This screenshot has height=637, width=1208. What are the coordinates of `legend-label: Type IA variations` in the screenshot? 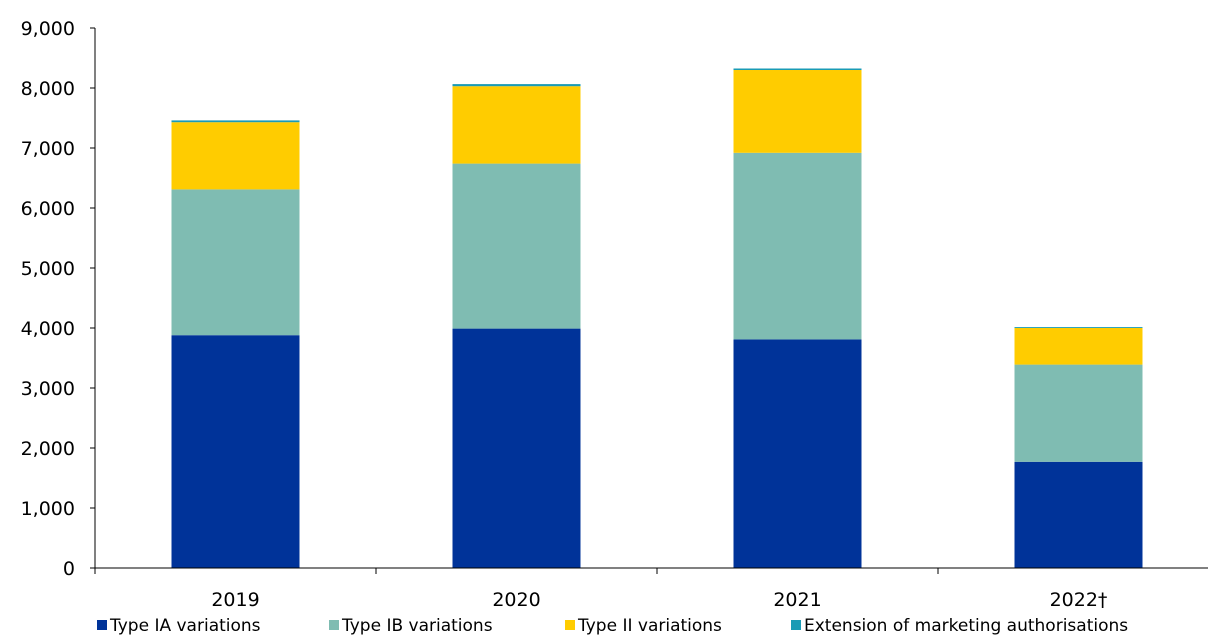 It's located at (185, 626).